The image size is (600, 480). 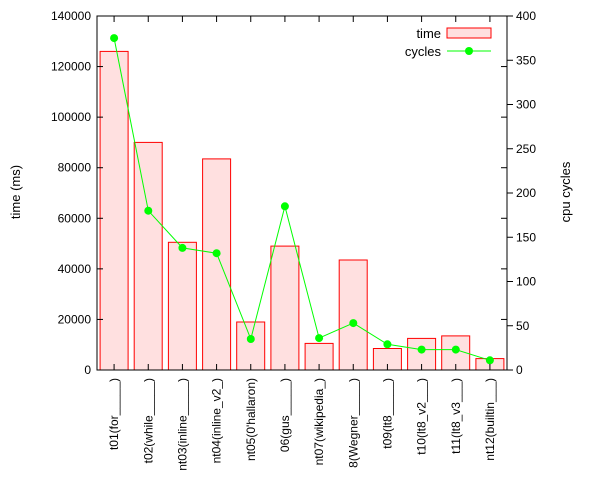 I want to click on y2-tick-label: 350, so click(x=526, y=60).